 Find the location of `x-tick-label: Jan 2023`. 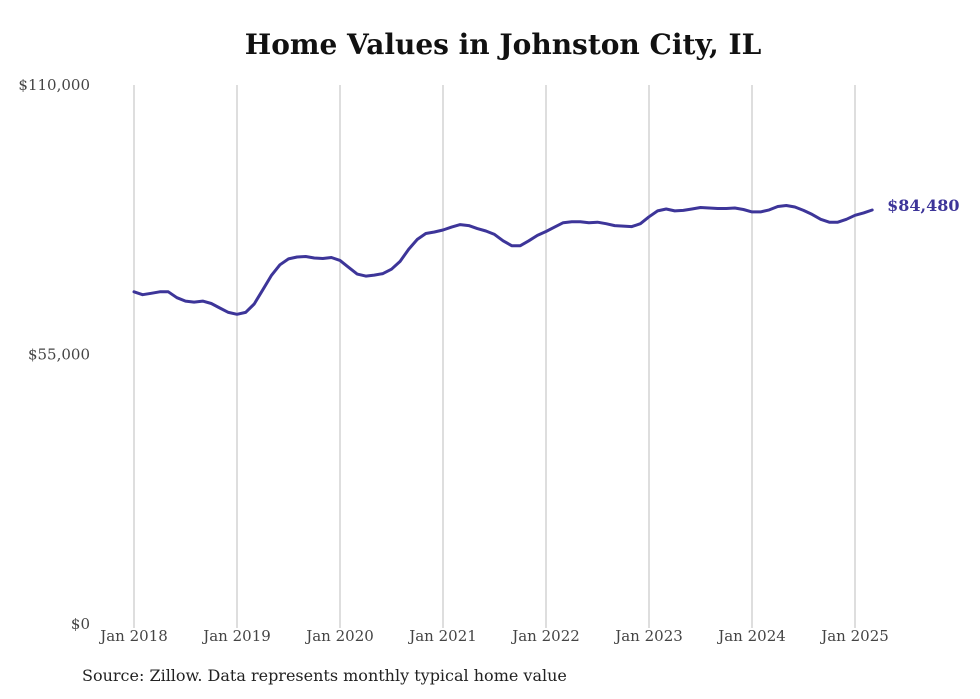

x-tick-label: Jan 2023 is located at coordinates (648, 636).